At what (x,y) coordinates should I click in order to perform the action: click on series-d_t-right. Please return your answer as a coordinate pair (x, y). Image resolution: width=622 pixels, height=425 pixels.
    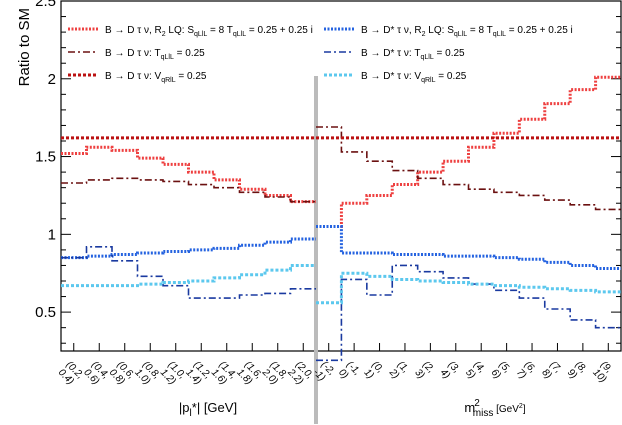
    Looking at the image, I should click on (468, 168).